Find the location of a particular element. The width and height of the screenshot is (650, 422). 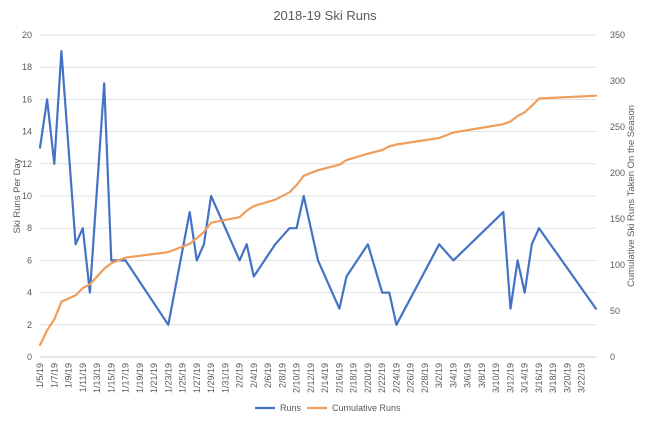

y-tick-label: 14 is located at coordinates (27, 132).